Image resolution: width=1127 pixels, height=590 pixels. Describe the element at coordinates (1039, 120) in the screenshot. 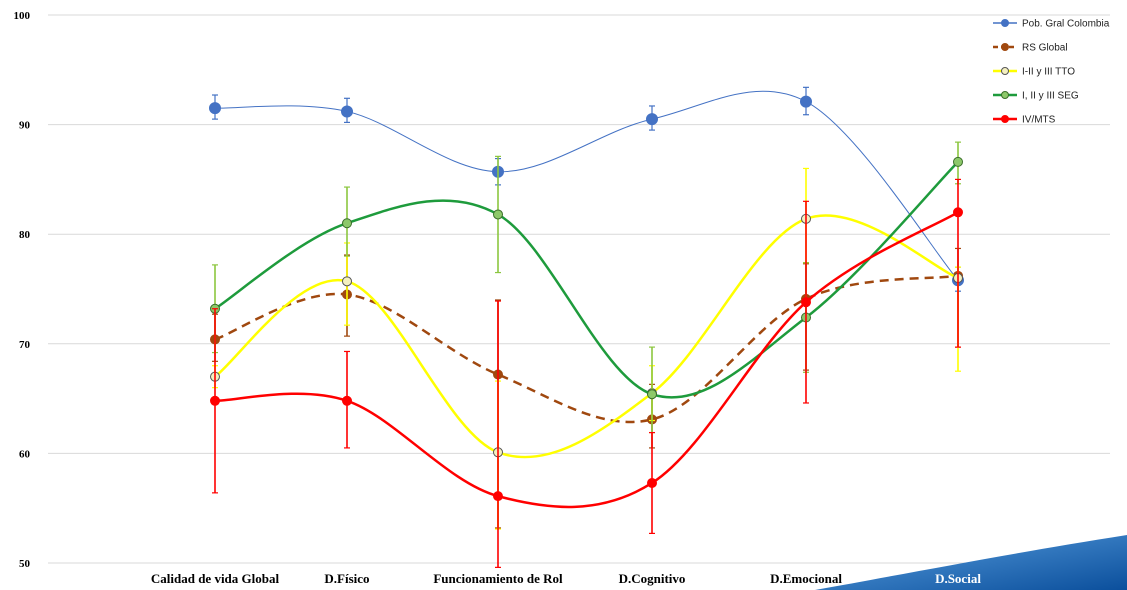

I see `legend-label: IV/MTS` at that location.